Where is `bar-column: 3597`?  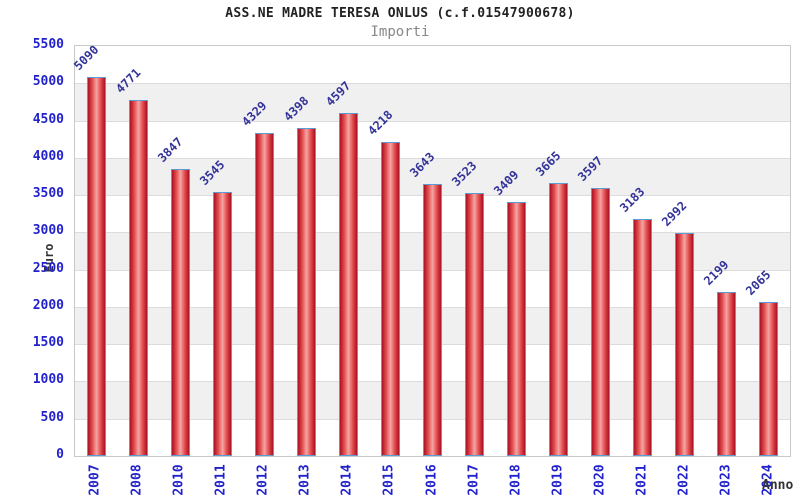
bar-column: 3597 is located at coordinates (598, 251).